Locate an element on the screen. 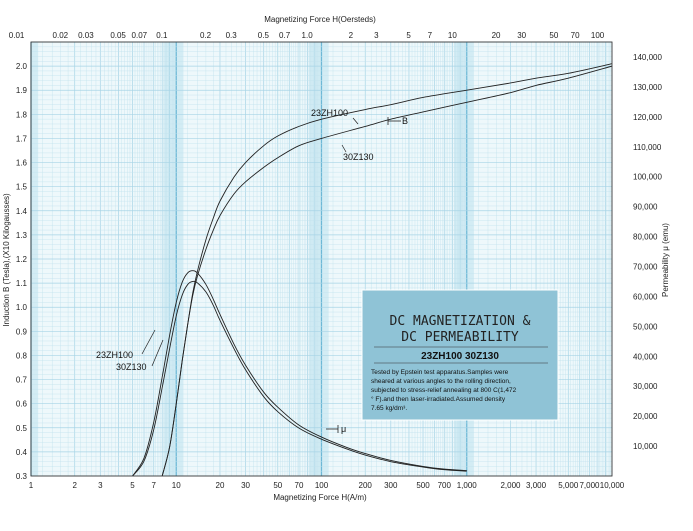 The height and width of the screenshot is (531, 693). bottom-tick-label: 5,000 is located at coordinates (568, 485).